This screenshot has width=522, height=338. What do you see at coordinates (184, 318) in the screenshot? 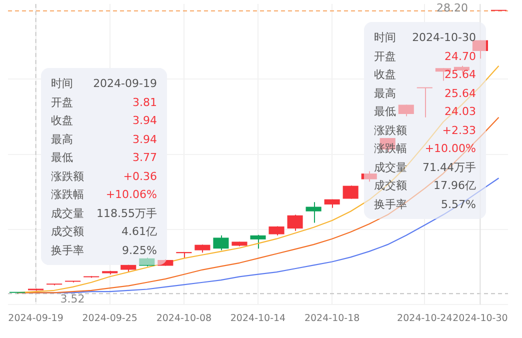
I see `x-tick-label: 2024-10-08` at bounding box center [184, 318].